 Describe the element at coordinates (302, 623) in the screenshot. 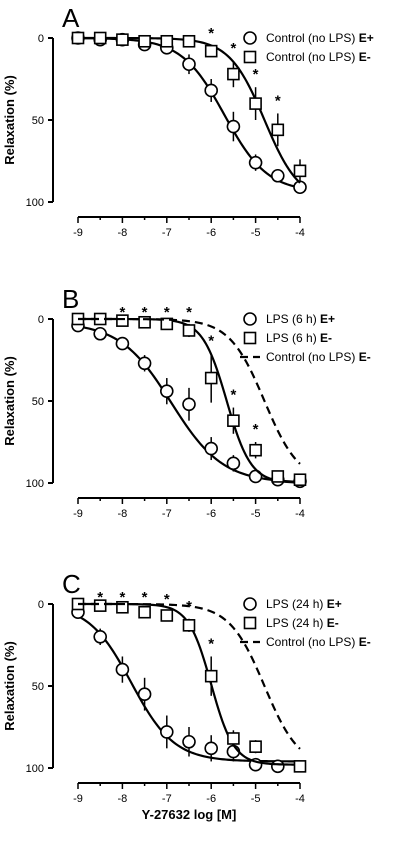

I see `legend-label: LPS (24 h) E-` at that location.